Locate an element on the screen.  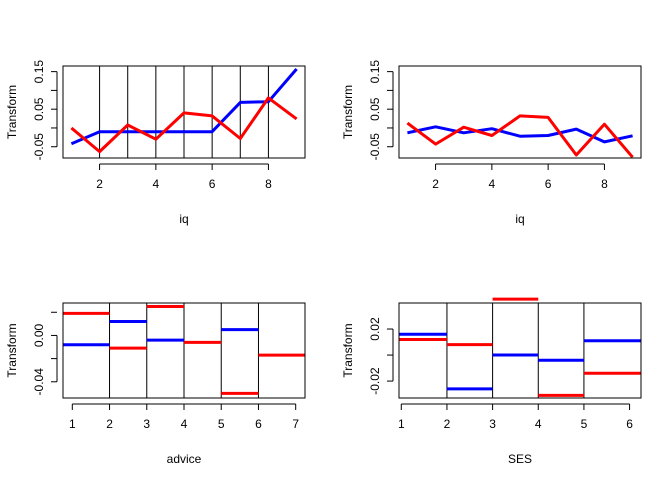
panel-1-y-tick-label-3: 0.15 is located at coordinates (39, 72).